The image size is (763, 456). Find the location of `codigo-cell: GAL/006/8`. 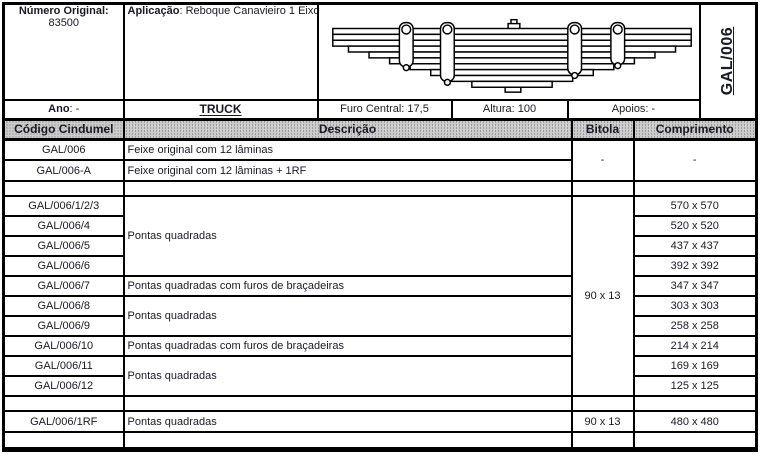

codigo-cell: GAL/006/8 is located at coordinates (63, 306).